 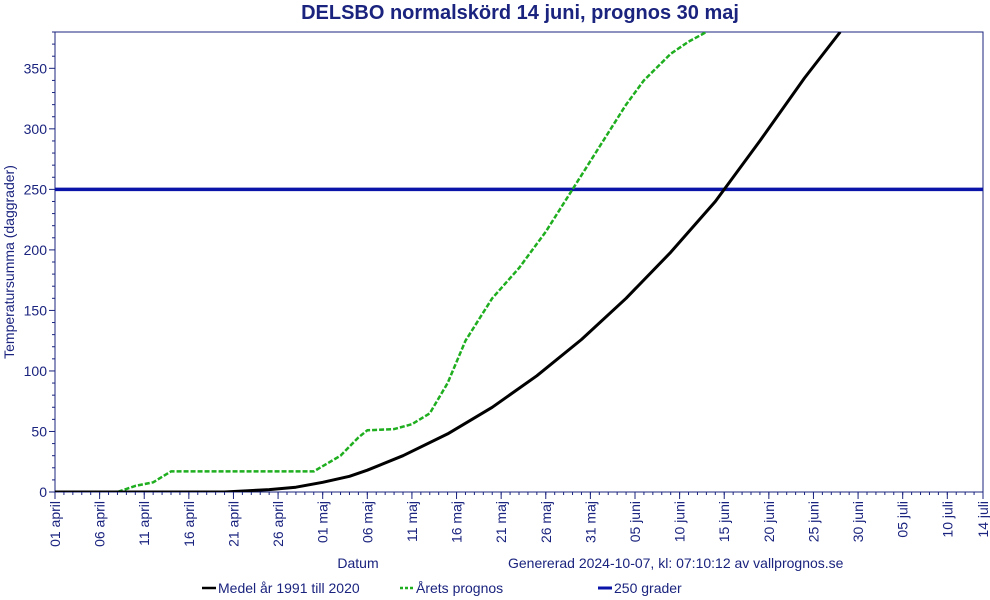 I want to click on x-tick-label: 26 april, so click(x=278, y=524).